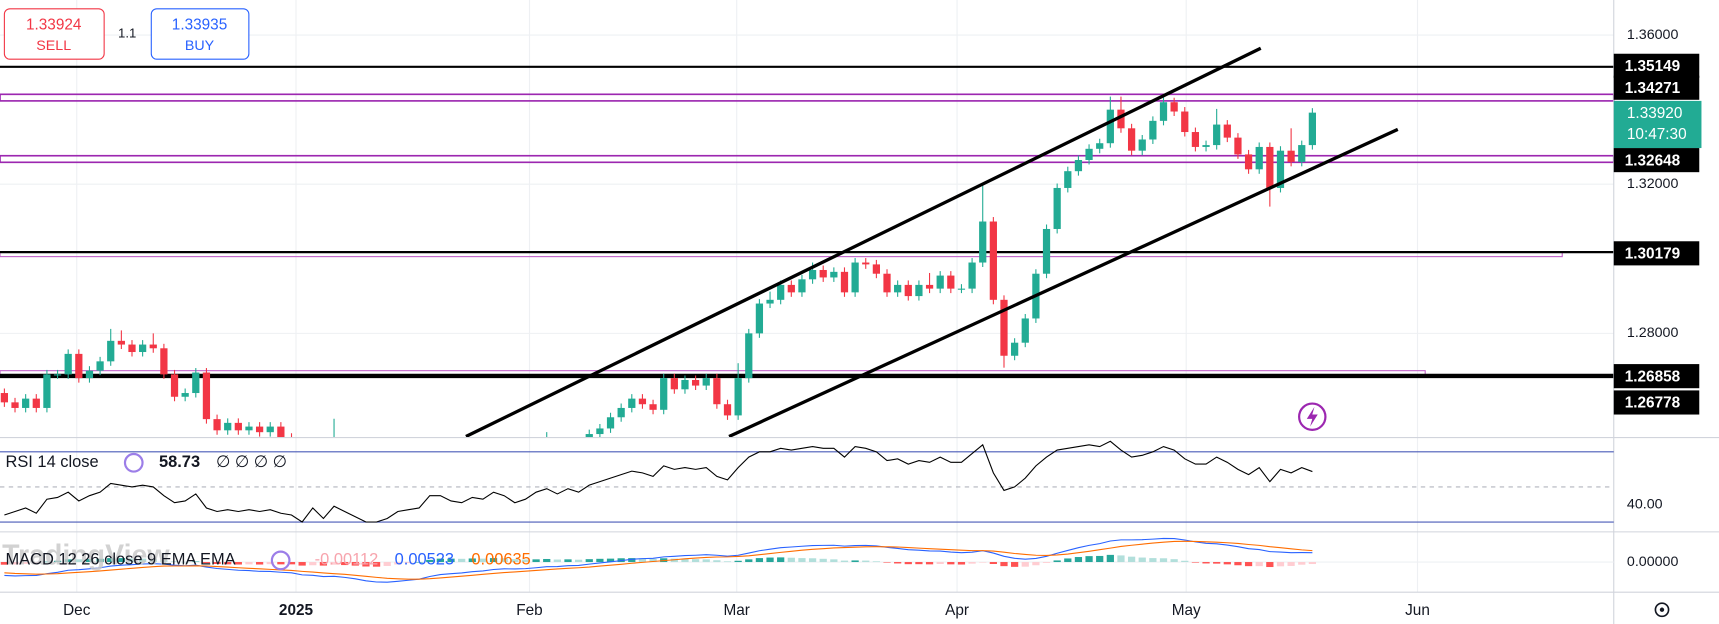  I want to click on sell-price: 1.33924, so click(54, 24).